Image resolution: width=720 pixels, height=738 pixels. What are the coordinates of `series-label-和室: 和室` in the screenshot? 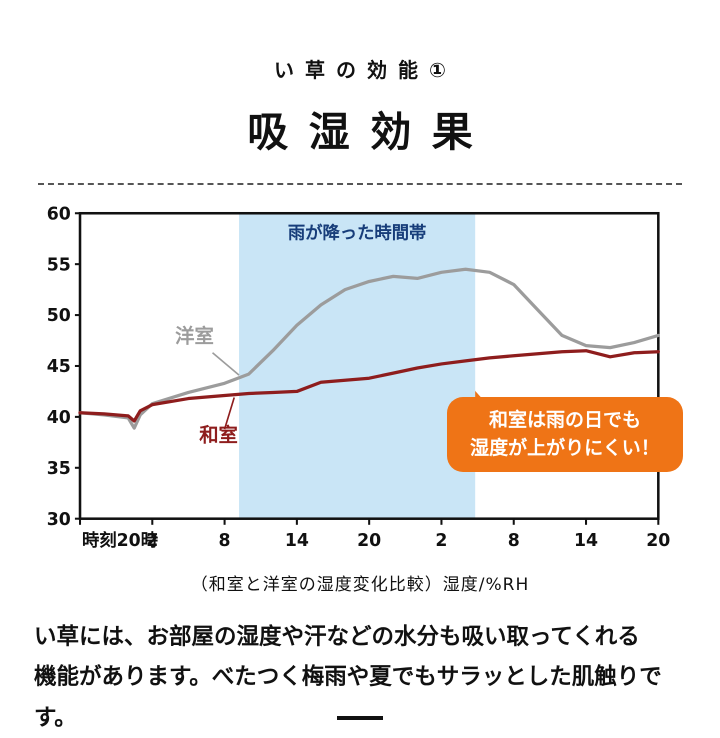 It's located at (218, 434).